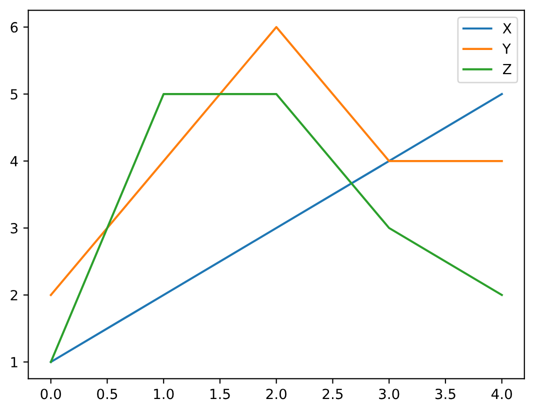  What do you see at coordinates (14, 228) in the screenshot?
I see `y-tick-label: 3` at bounding box center [14, 228].